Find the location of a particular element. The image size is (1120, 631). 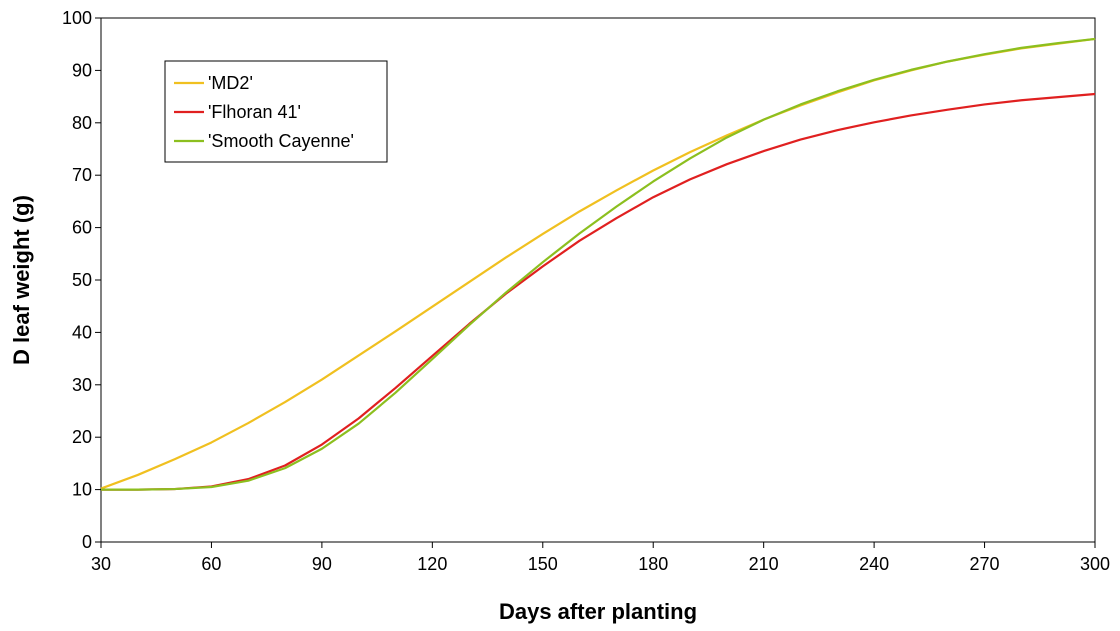

y-tick-label: 80 is located at coordinates (82, 123).